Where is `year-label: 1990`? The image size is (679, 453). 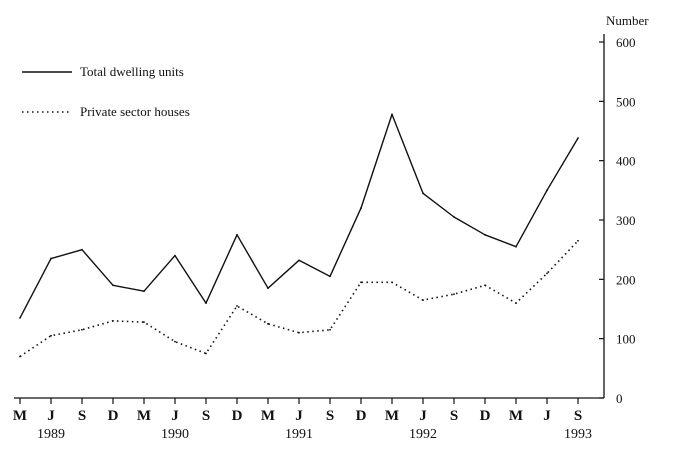 year-label: 1990 is located at coordinates (175, 434).